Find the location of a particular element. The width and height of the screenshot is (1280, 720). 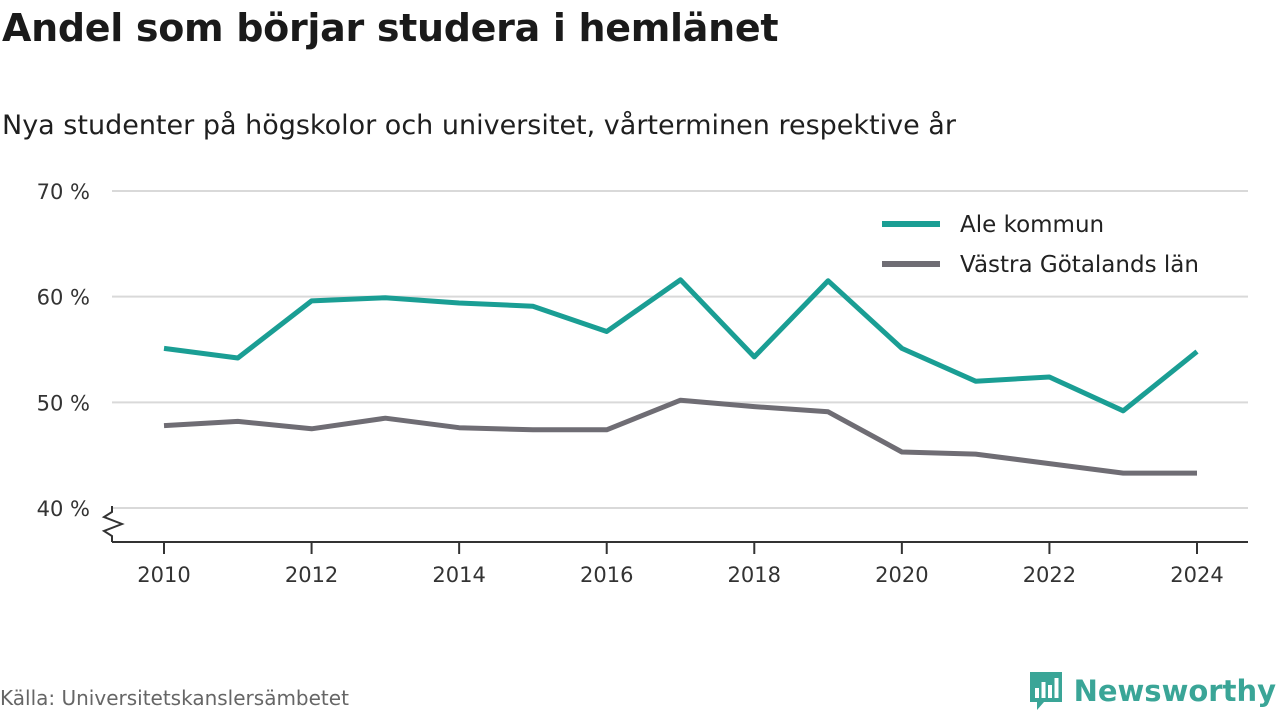

x-tick-label: 2022 is located at coordinates (1049, 575).